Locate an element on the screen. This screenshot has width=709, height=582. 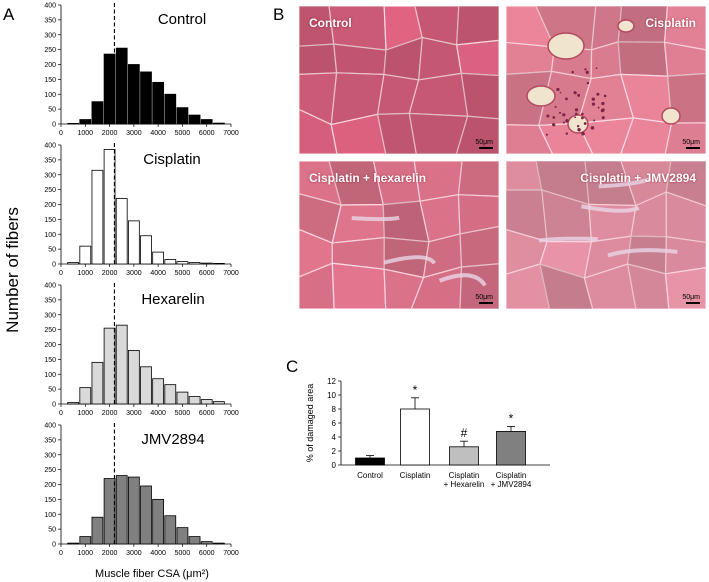
y-tick-label: 10 is located at coordinates (331, 395).